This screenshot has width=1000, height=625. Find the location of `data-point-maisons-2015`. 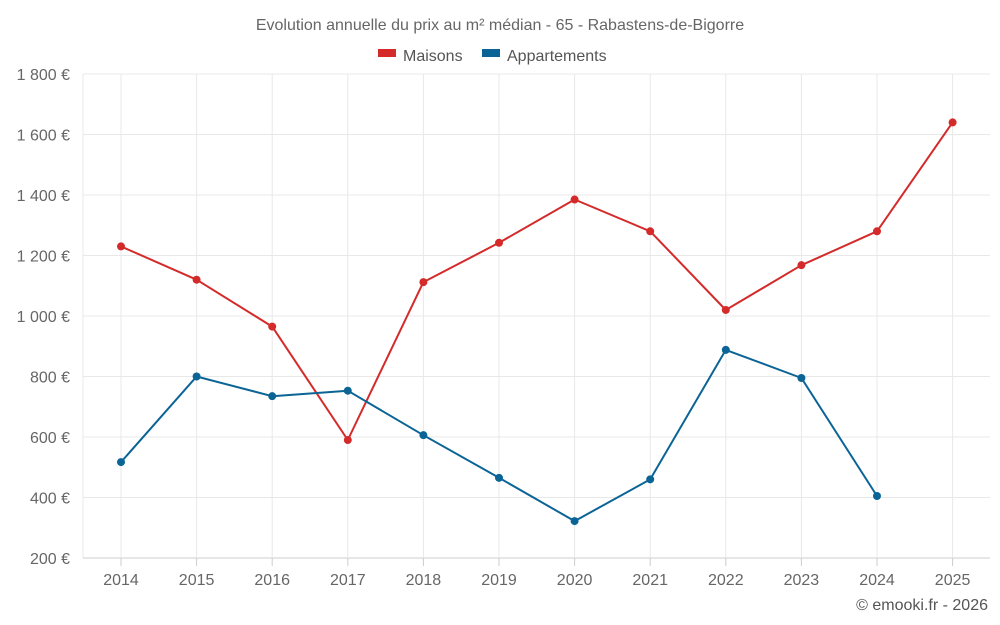

data-point-maisons-2015 is located at coordinates (196, 279).